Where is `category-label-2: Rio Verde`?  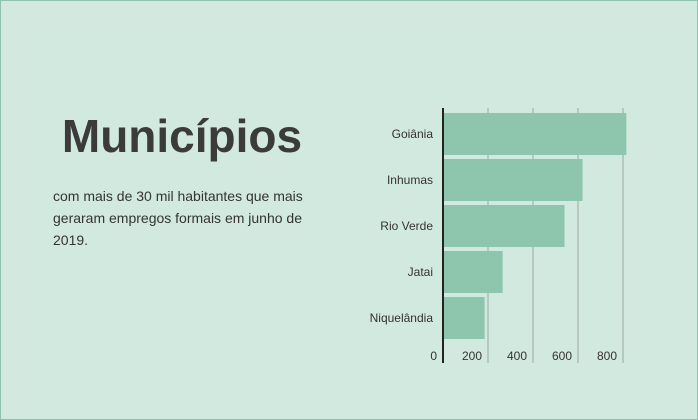 category-label-2: Rio Verde is located at coordinates (406, 226).